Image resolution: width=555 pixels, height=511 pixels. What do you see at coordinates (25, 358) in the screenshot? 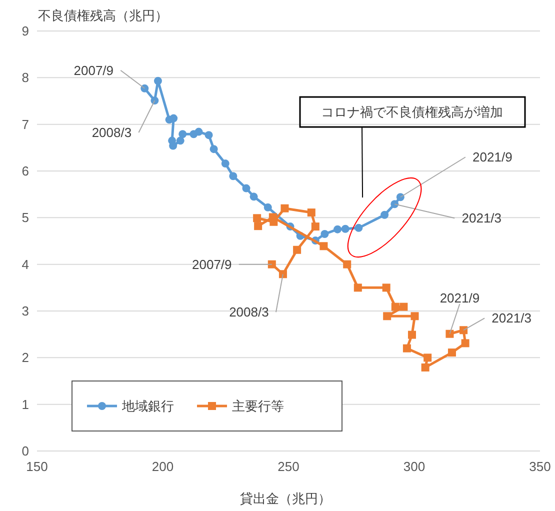
I see `y-tick-label: 2` at bounding box center [25, 358].